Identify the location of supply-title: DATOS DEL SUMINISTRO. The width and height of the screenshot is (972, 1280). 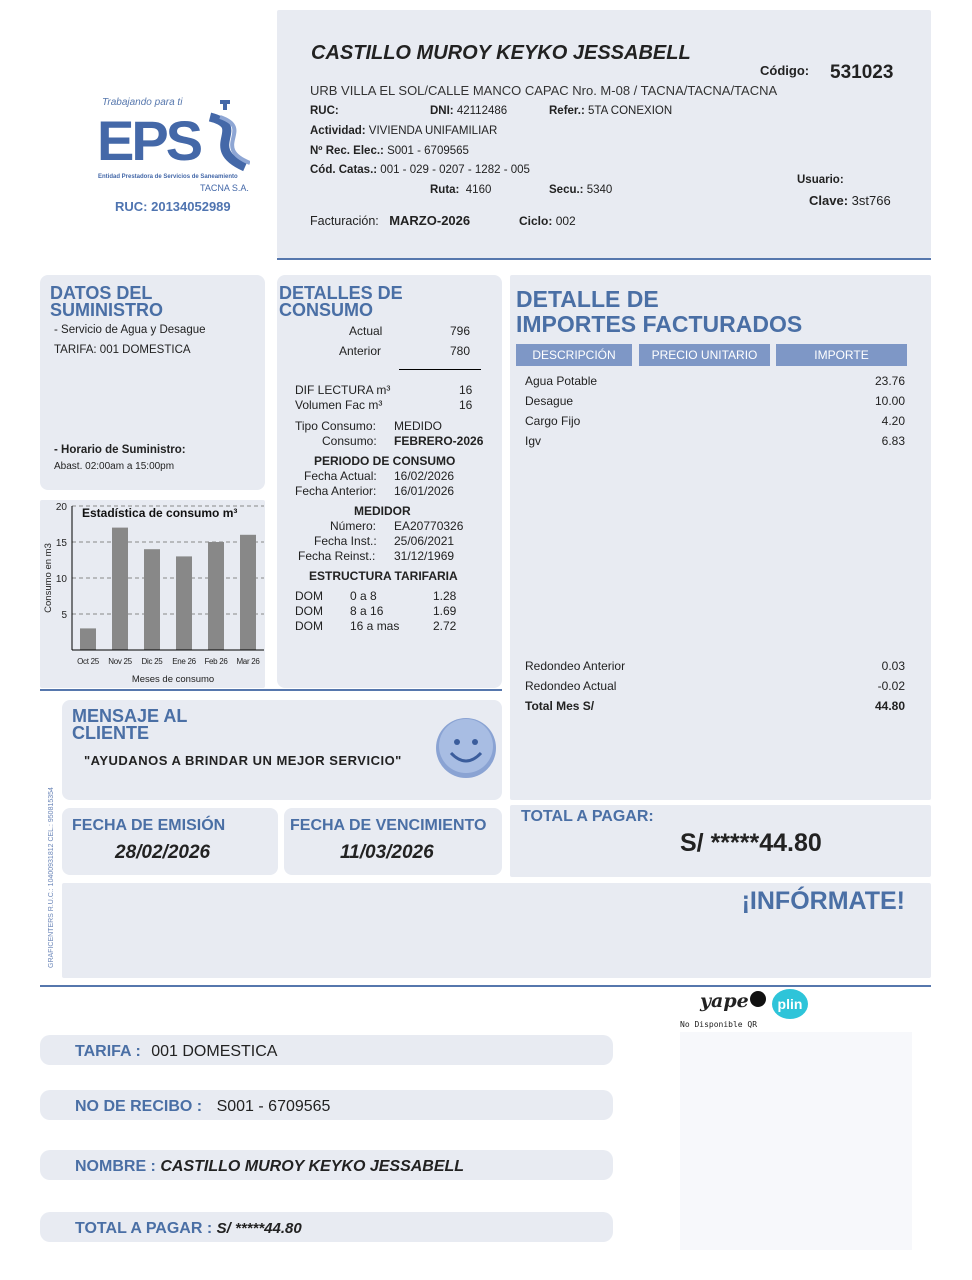
(107, 301).